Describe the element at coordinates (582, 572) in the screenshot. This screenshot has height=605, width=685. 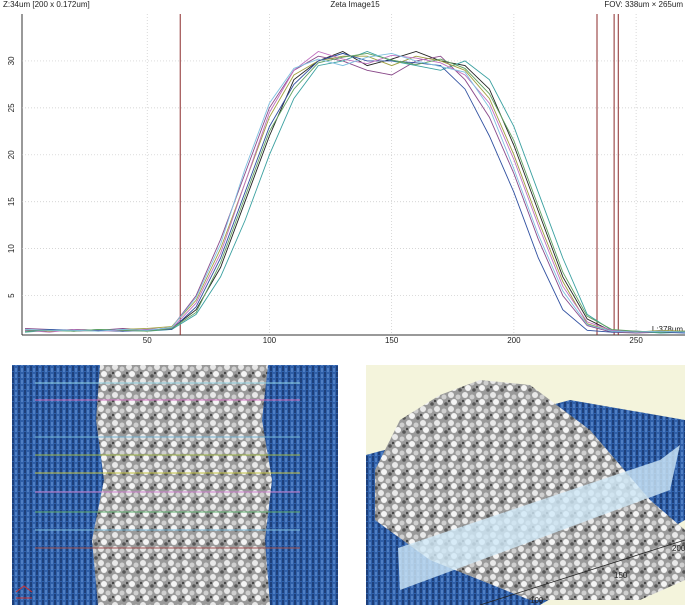
I see `axis-line` at that location.